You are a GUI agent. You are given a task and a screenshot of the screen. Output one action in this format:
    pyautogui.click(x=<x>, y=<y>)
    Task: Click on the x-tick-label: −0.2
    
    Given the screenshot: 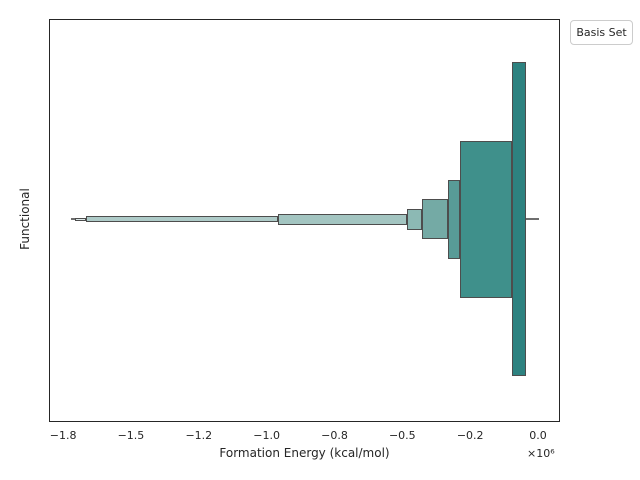 What is the action you would take?
    pyautogui.click(x=470, y=435)
    